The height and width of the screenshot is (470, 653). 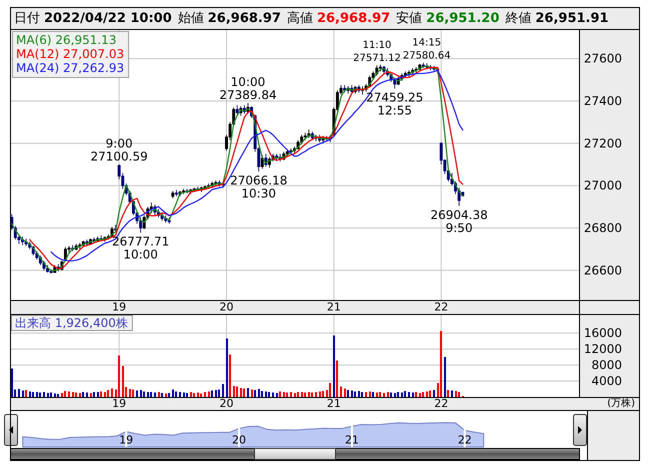 What do you see at coordinates (459, 221) in the screenshot?
I see `annotation: 26904.38 9:50` at bounding box center [459, 221].